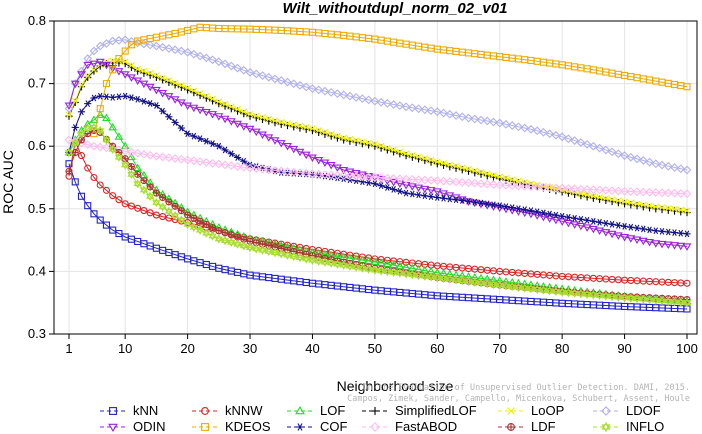 The height and width of the screenshot is (434, 702). What do you see at coordinates (37, 83) in the screenshot?
I see `y-tick-label: 0.7` at bounding box center [37, 83].